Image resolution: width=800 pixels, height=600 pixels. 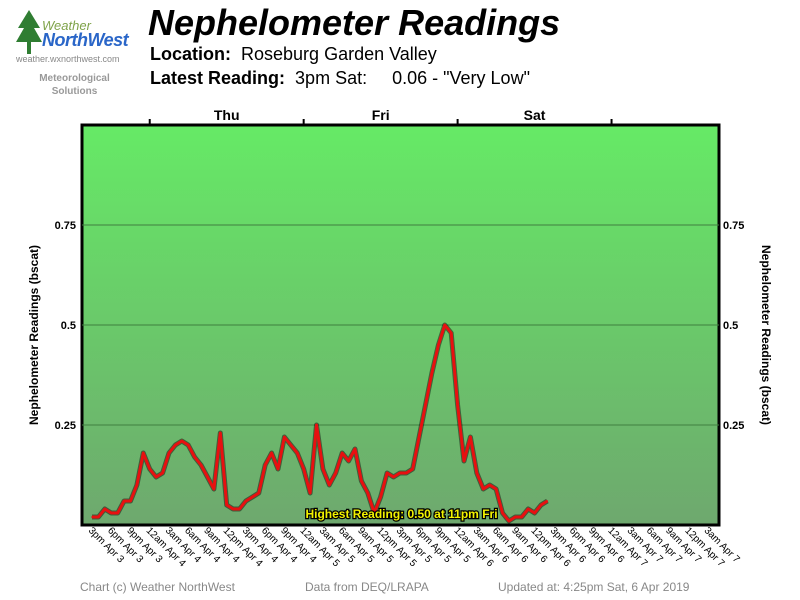 I want to click on logo-tagline: Meteorological Solutions, so click(x=74, y=85).